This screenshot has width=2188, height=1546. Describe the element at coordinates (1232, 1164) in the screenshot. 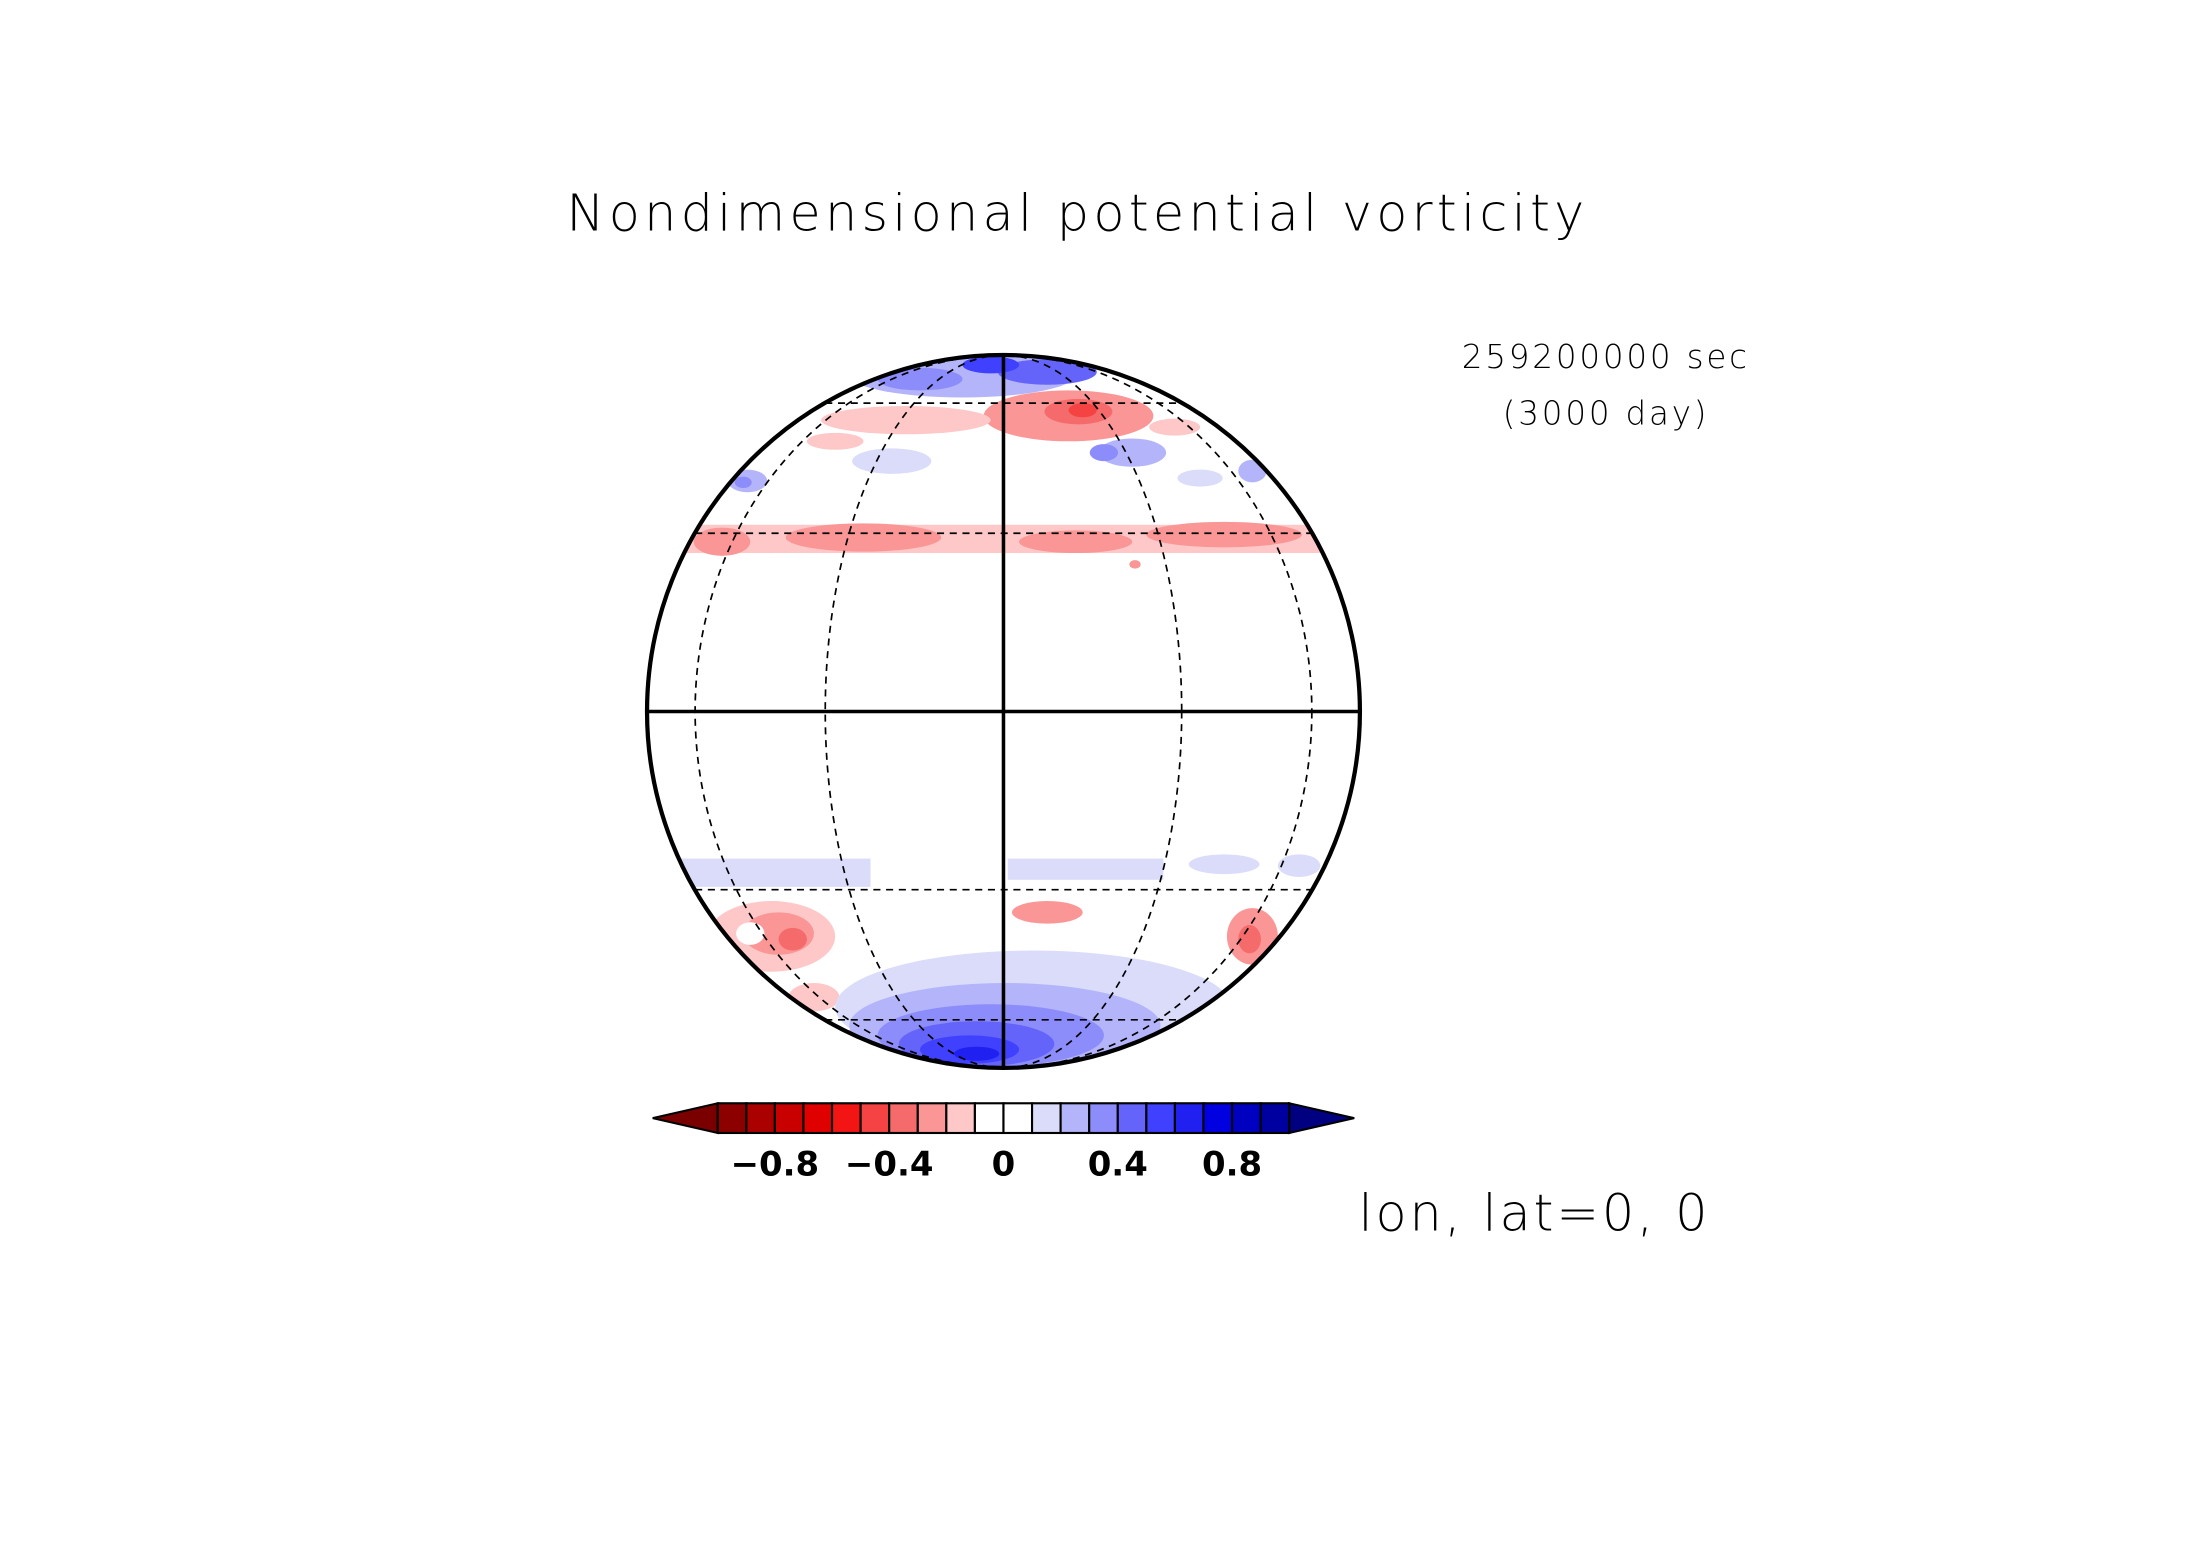

I see `colorbar-tick-label: 0.8` at that location.